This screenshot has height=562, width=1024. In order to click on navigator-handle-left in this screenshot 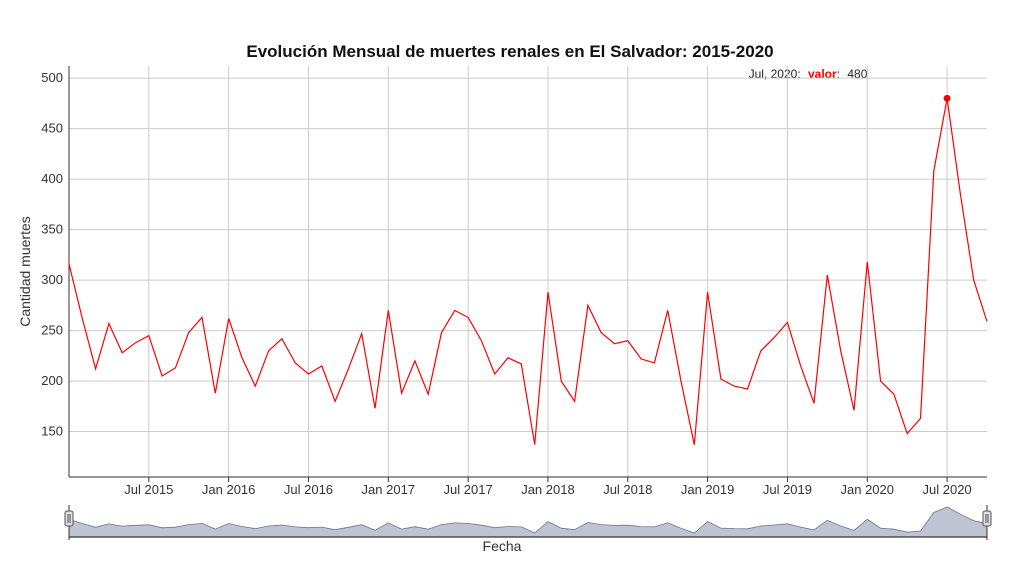, I will do `click(69, 518)`.